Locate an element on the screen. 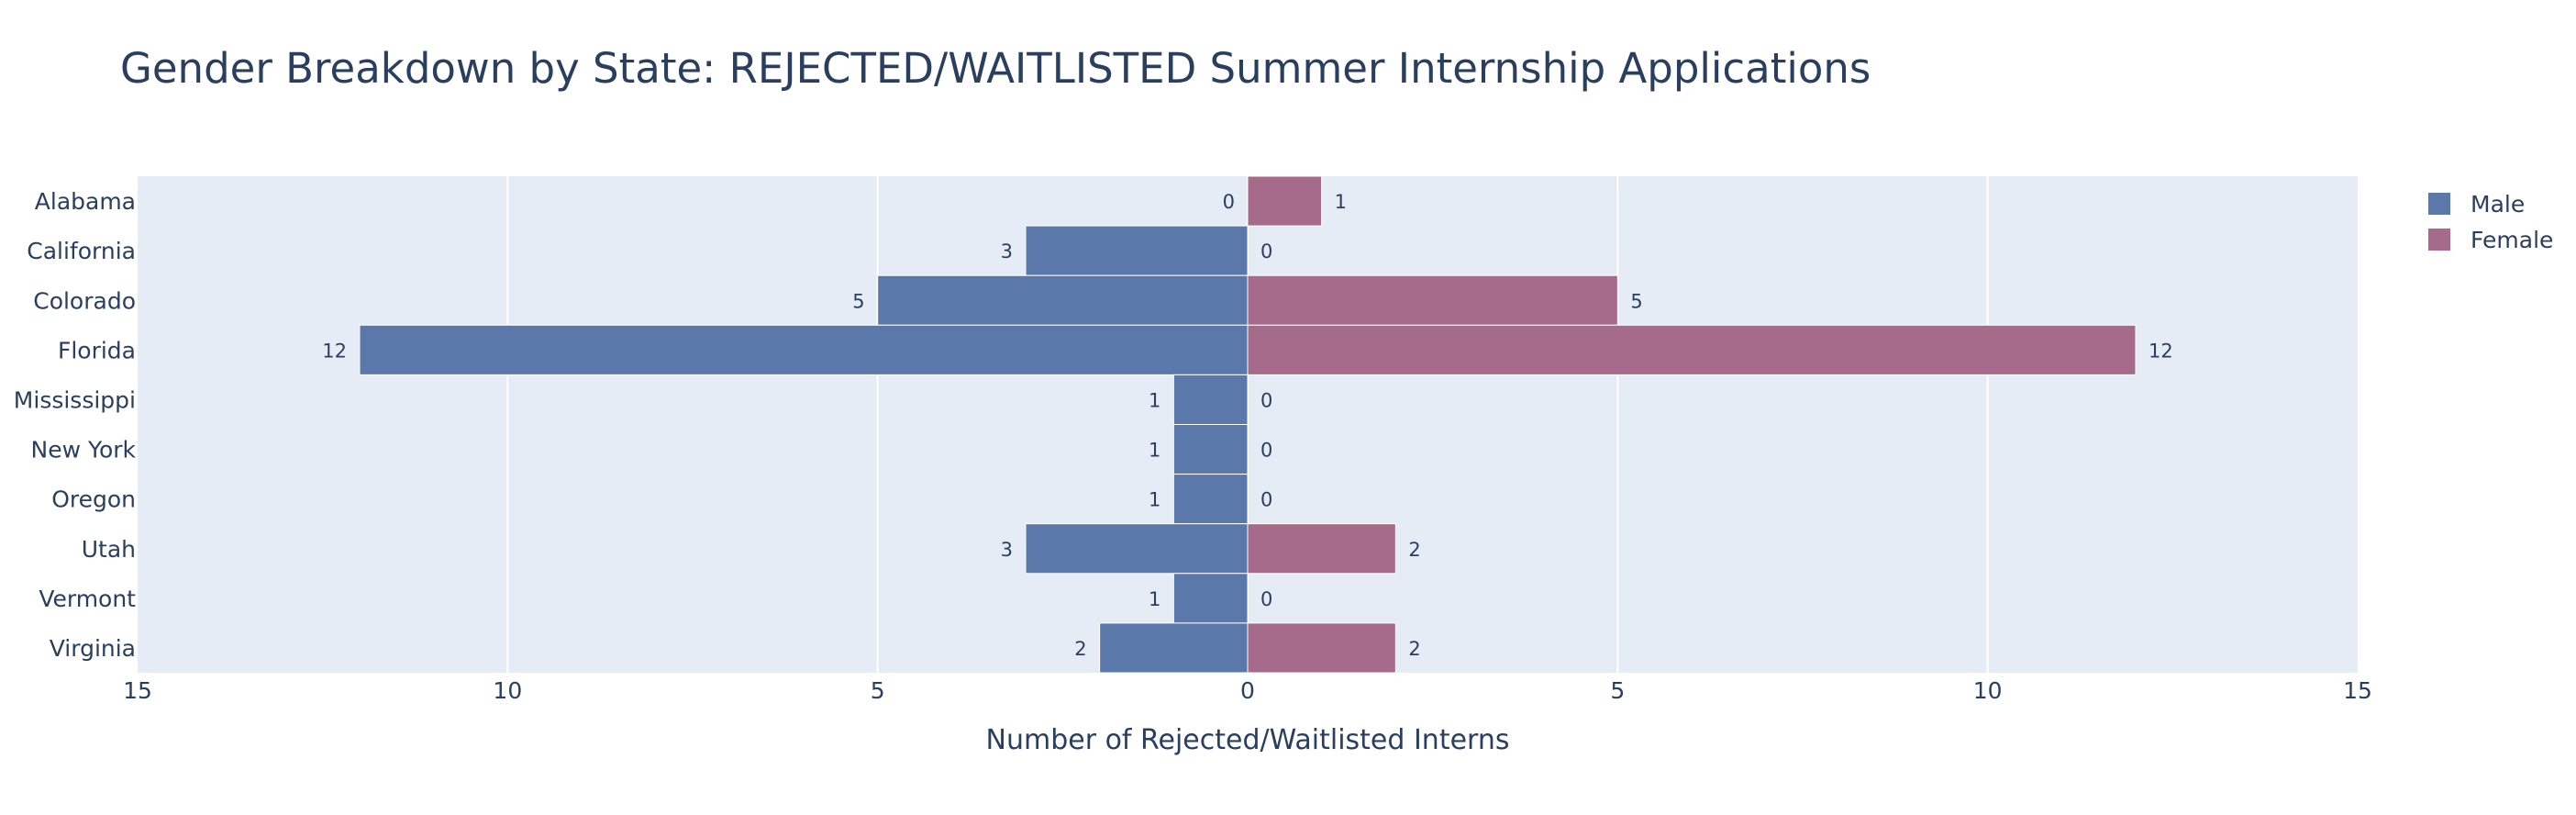  y-tick-label: Colorado is located at coordinates (84, 300).